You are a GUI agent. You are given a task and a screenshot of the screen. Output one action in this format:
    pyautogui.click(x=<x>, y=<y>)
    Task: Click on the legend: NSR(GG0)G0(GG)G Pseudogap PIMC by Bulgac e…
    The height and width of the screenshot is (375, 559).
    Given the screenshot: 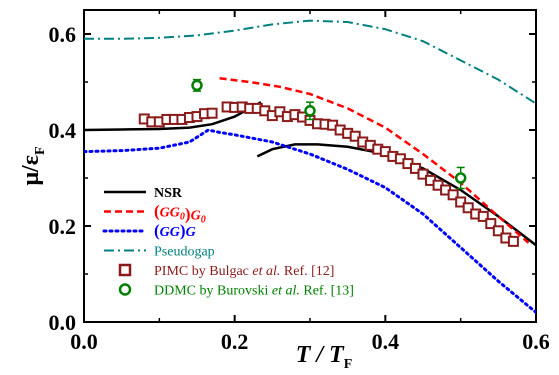 What is the action you would take?
    pyautogui.click(x=228, y=242)
    